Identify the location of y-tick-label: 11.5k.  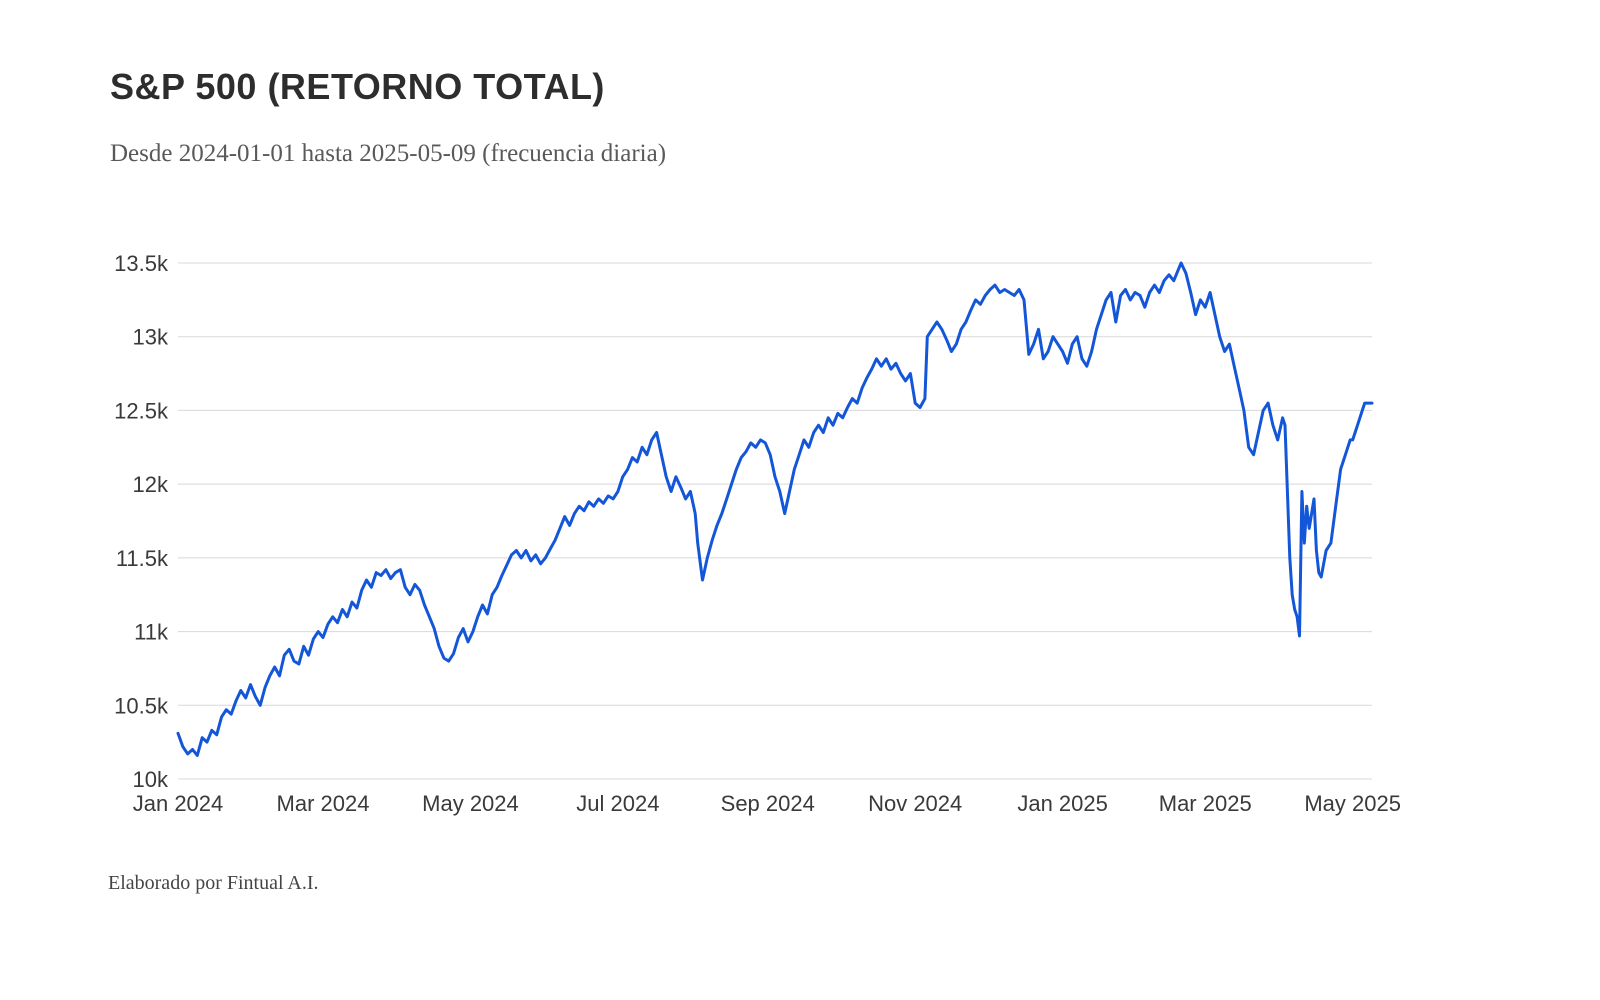
(142, 558).